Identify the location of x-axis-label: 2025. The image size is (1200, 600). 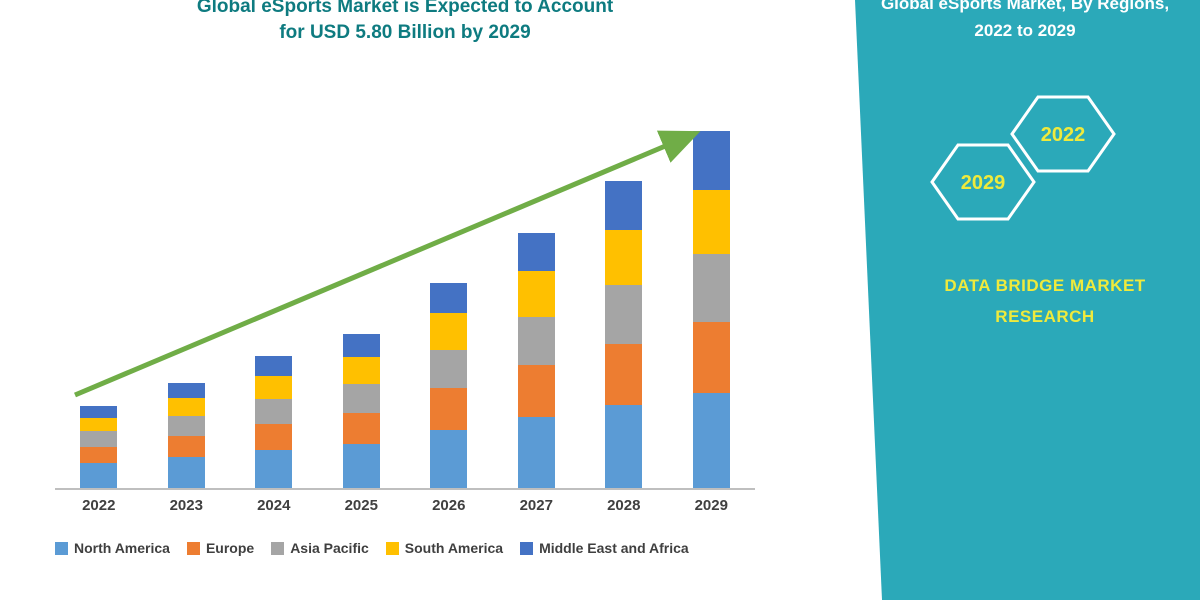
(361, 505).